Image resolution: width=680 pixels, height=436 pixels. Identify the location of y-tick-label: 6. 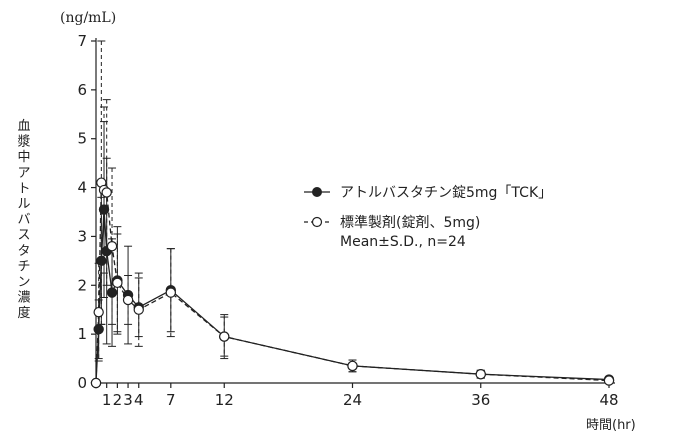
(82, 90).